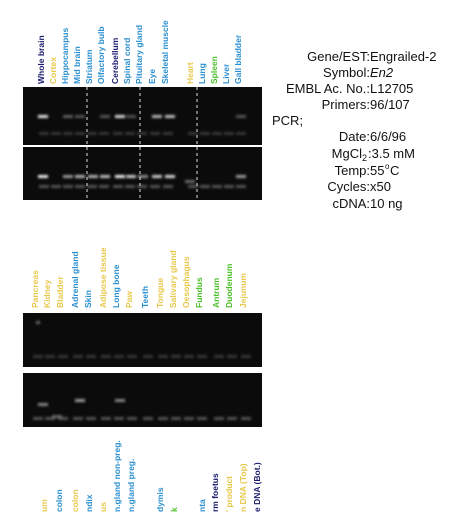 The image size is (466, 512). Describe the element at coordinates (44, 505) in the screenshot. I see `lane-label: um` at that location.